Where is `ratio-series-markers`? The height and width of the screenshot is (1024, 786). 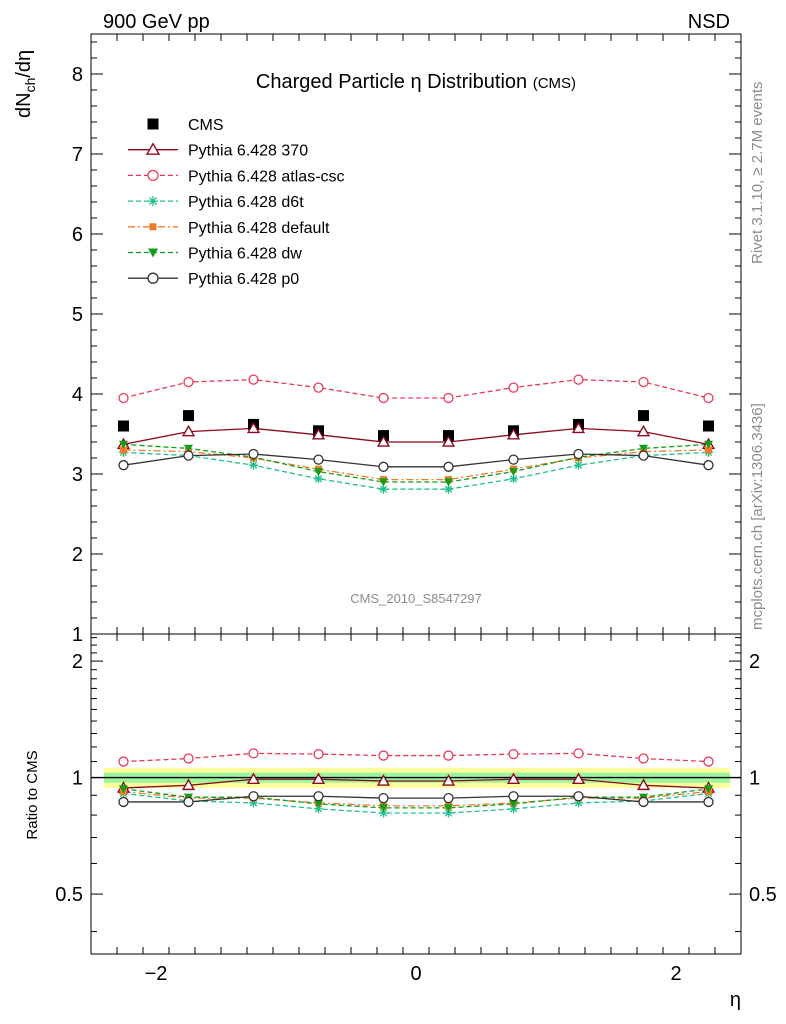 ratio-series-markers is located at coordinates (416, 783).